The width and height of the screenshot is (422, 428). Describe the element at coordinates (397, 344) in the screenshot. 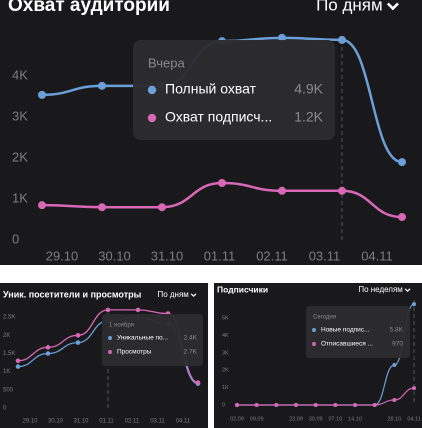

I see `tooltip-value: 970` at that location.